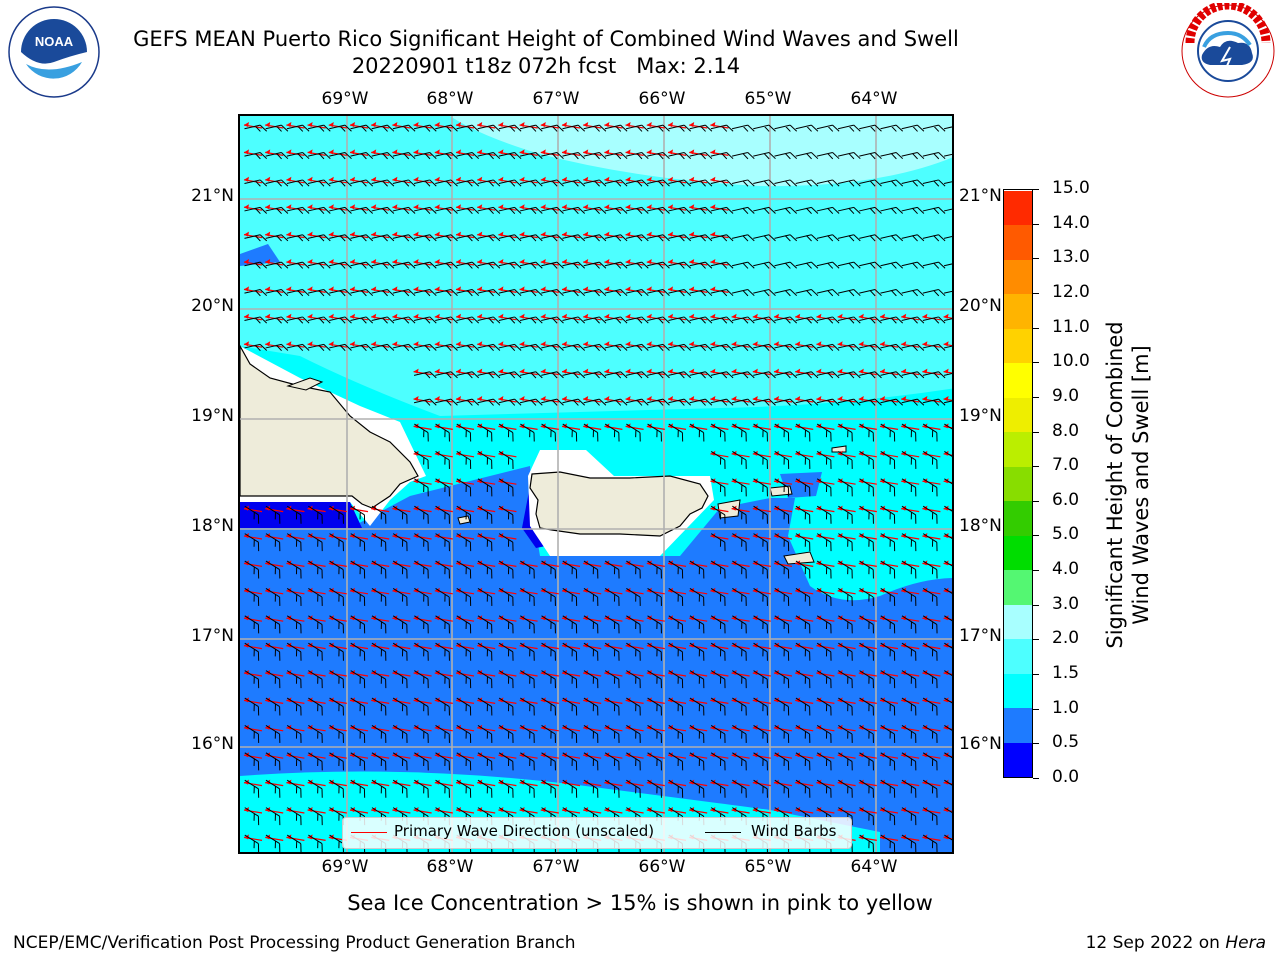 The height and width of the screenshot is (960, 1280). I want to click on ocean-2-3-region, so click(701, 151).